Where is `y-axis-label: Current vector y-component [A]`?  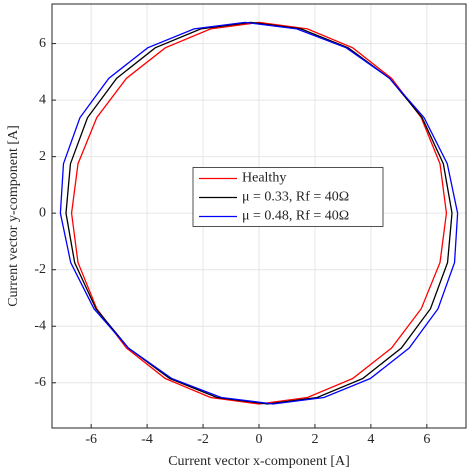
y-axis-label: Current vector y-component [A] is located at coordinates (13, 216).